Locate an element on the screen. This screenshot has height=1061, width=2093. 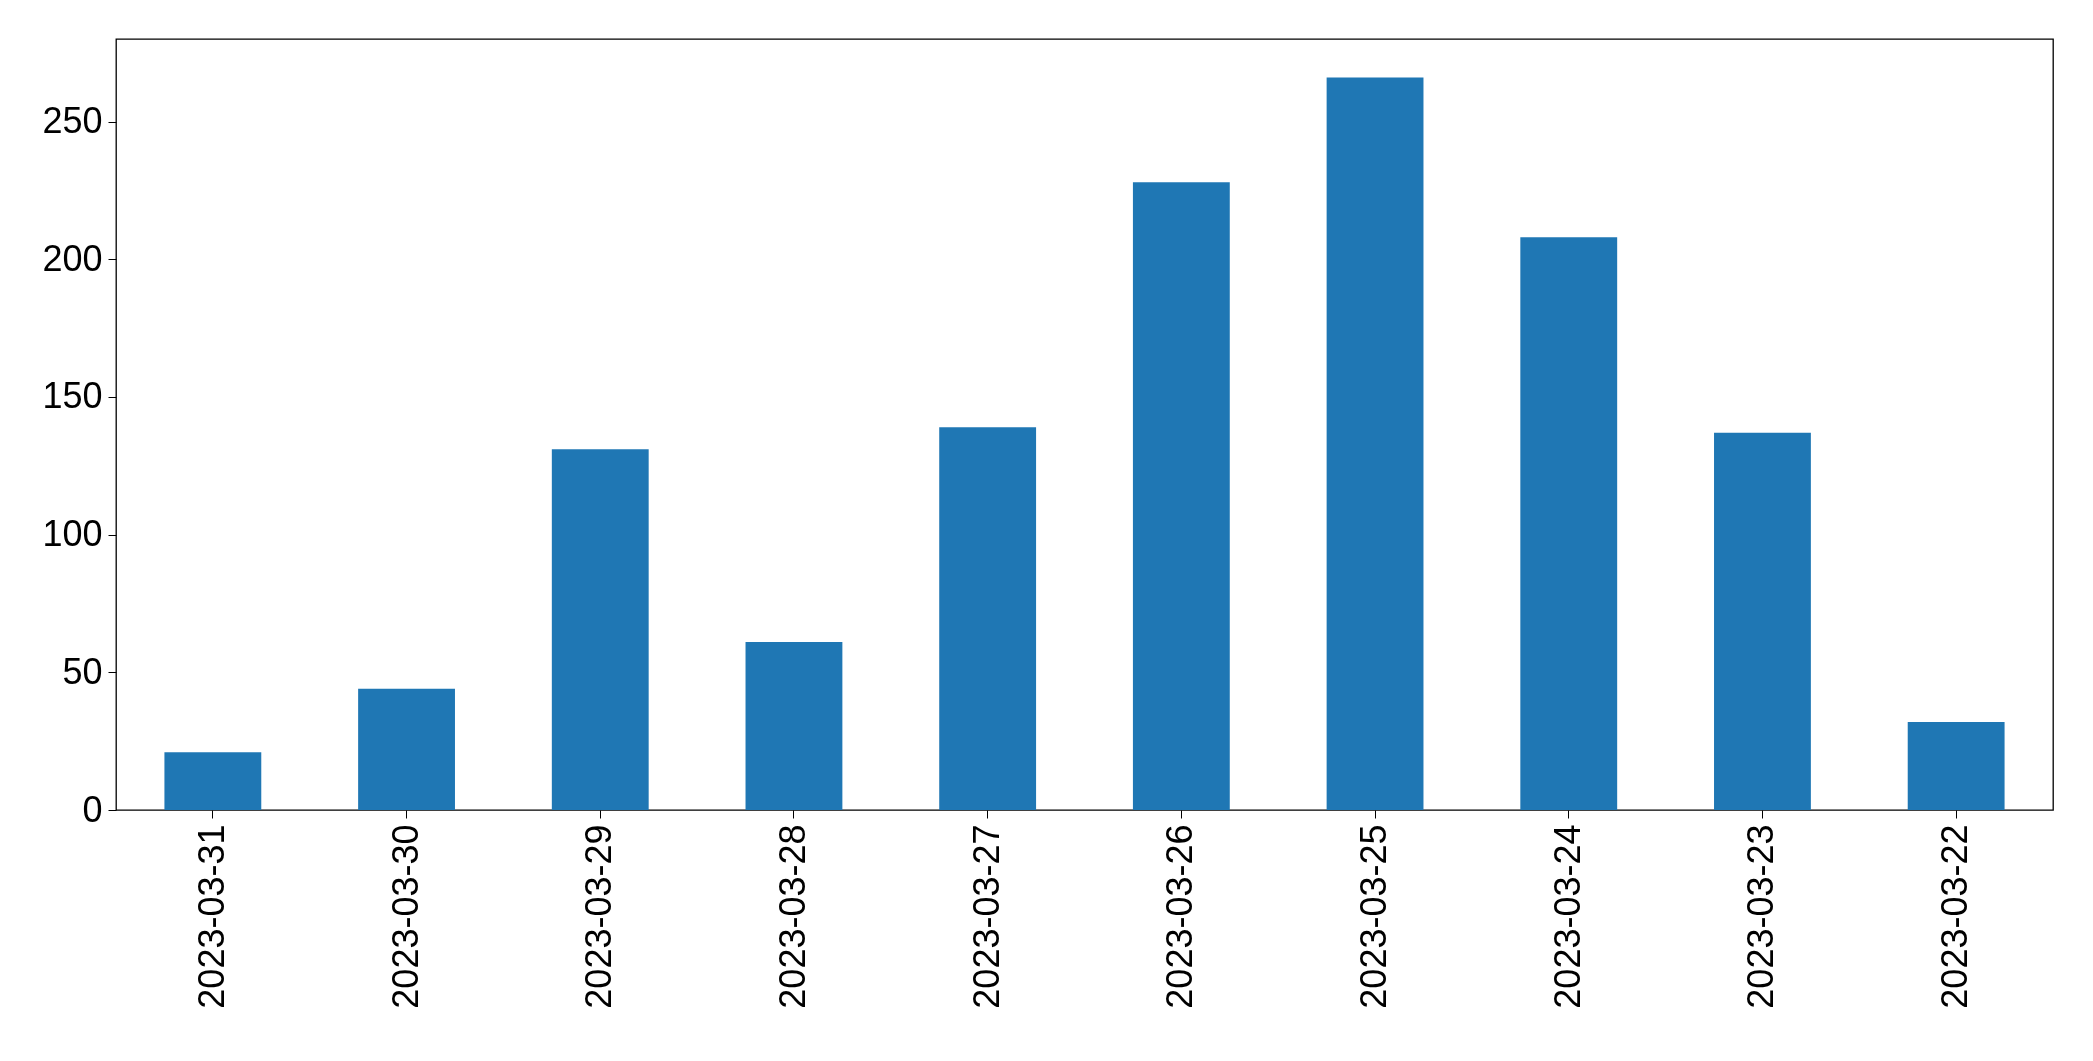
y-tick-label: 50 is located at coordinates (82, 671).